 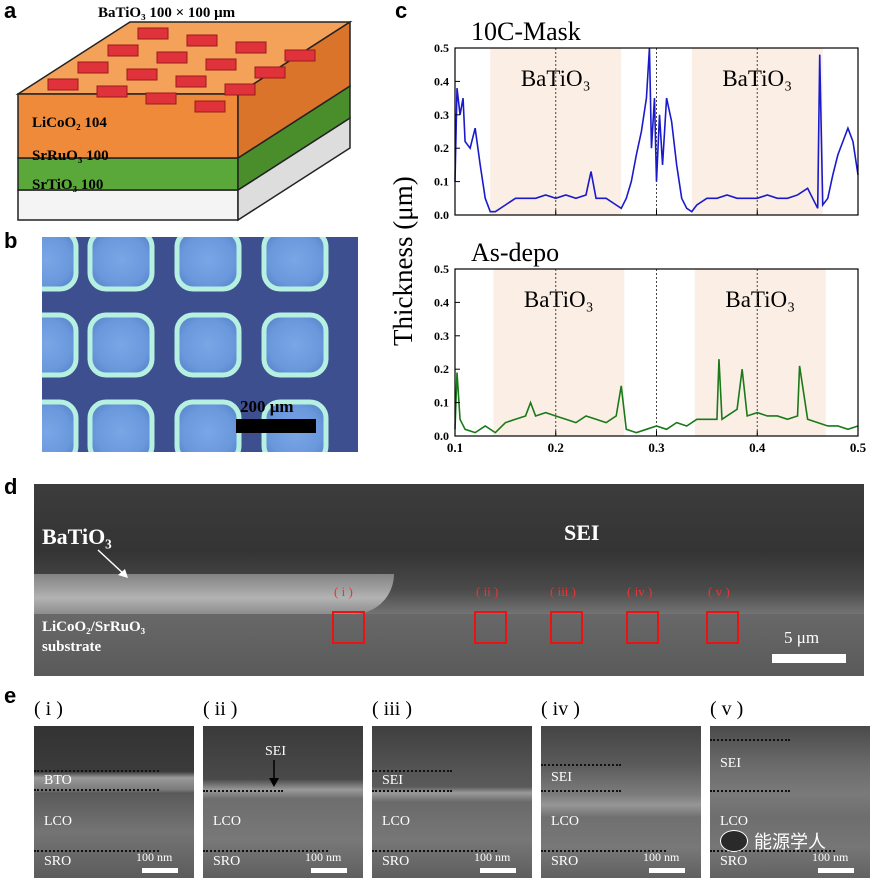 What do you see at coordinates (560, 709) in the screenshot?
I see `panel-e-label-iv: ( iv )` at bounding box center [560, 709].